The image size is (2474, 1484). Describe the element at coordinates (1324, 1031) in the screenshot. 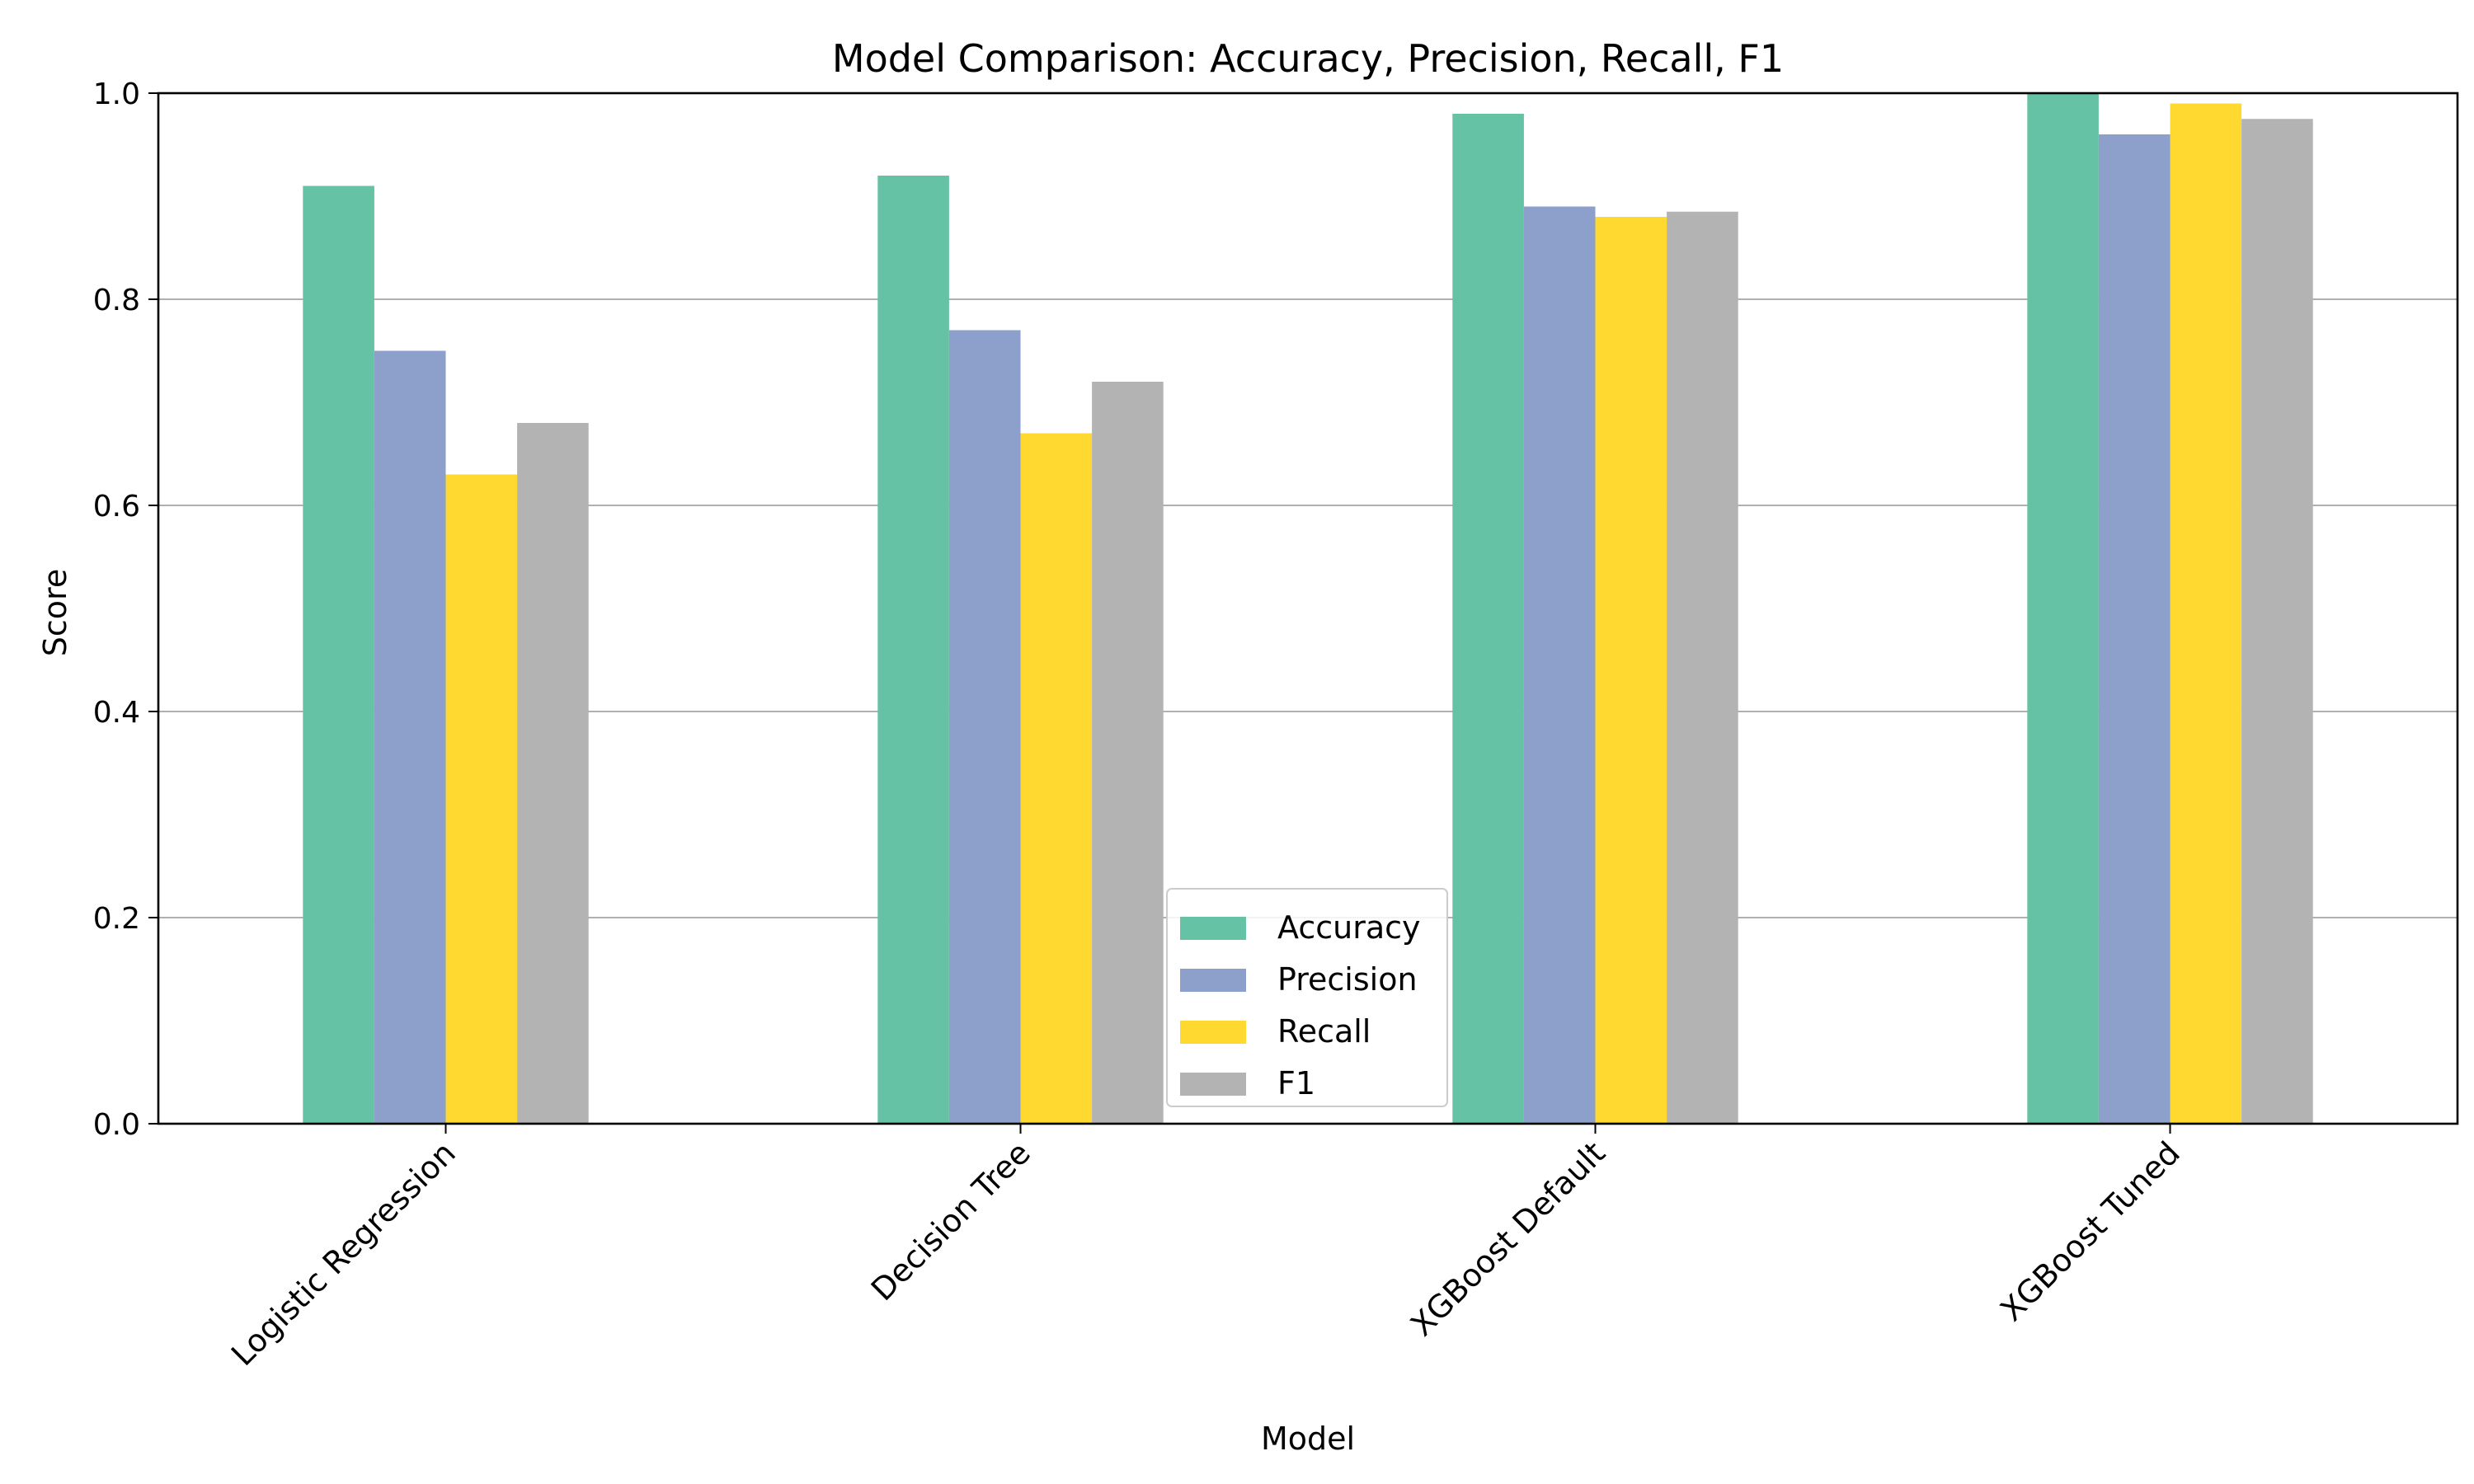

I see `legend-label-recall: Recall` at that location.